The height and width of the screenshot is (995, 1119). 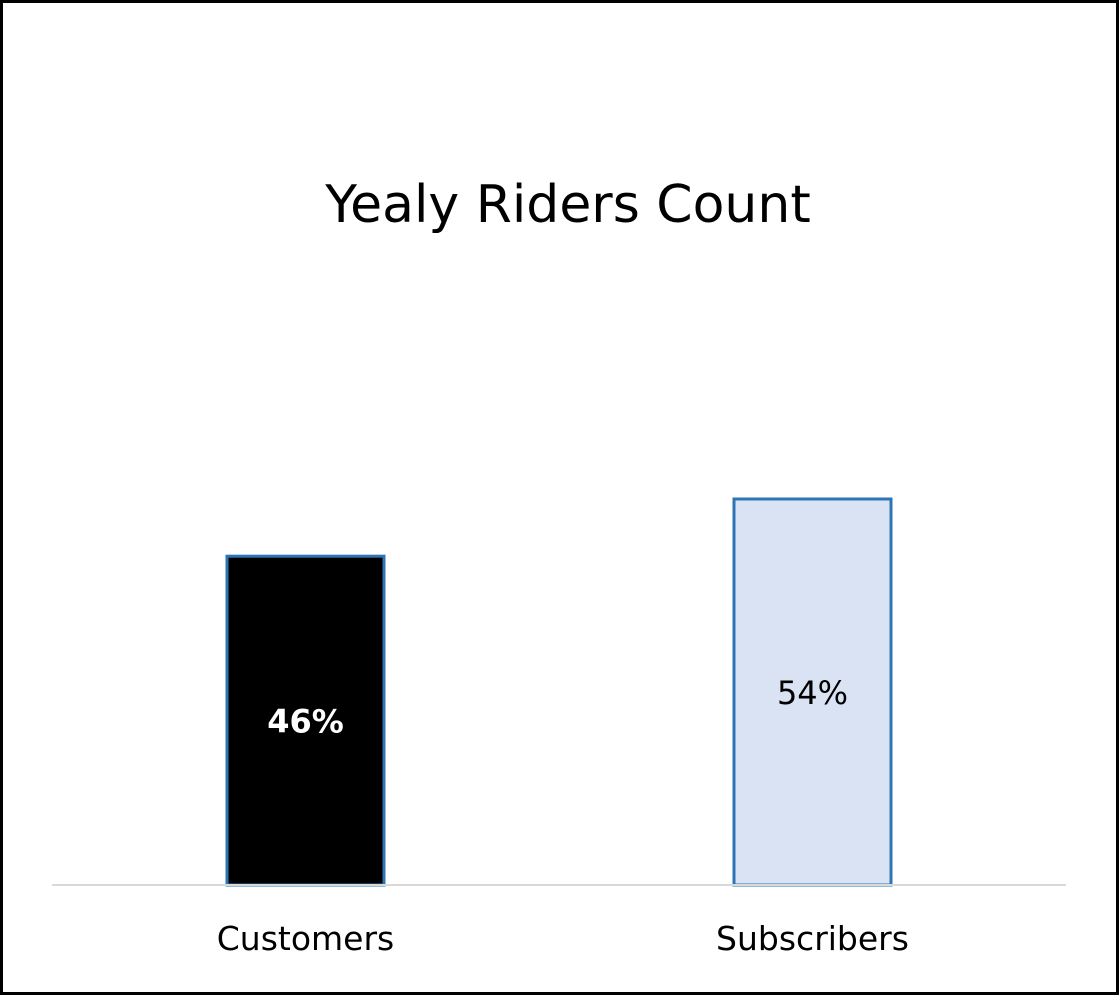 I want to click on data-label-customers: 46%, so click(x=305, y=722).